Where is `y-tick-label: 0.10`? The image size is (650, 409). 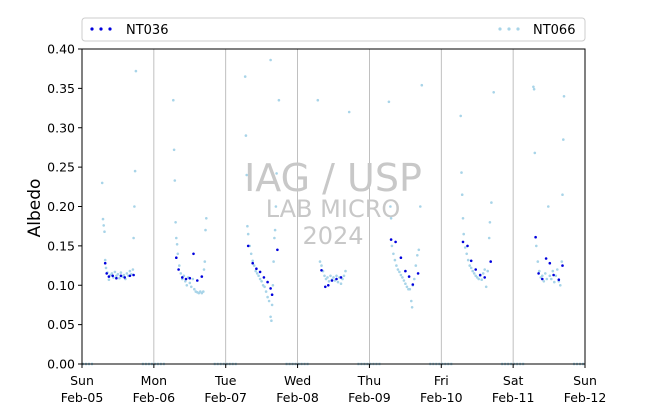 y-tick-label: 0.10 is located at coordinates (61, 285).